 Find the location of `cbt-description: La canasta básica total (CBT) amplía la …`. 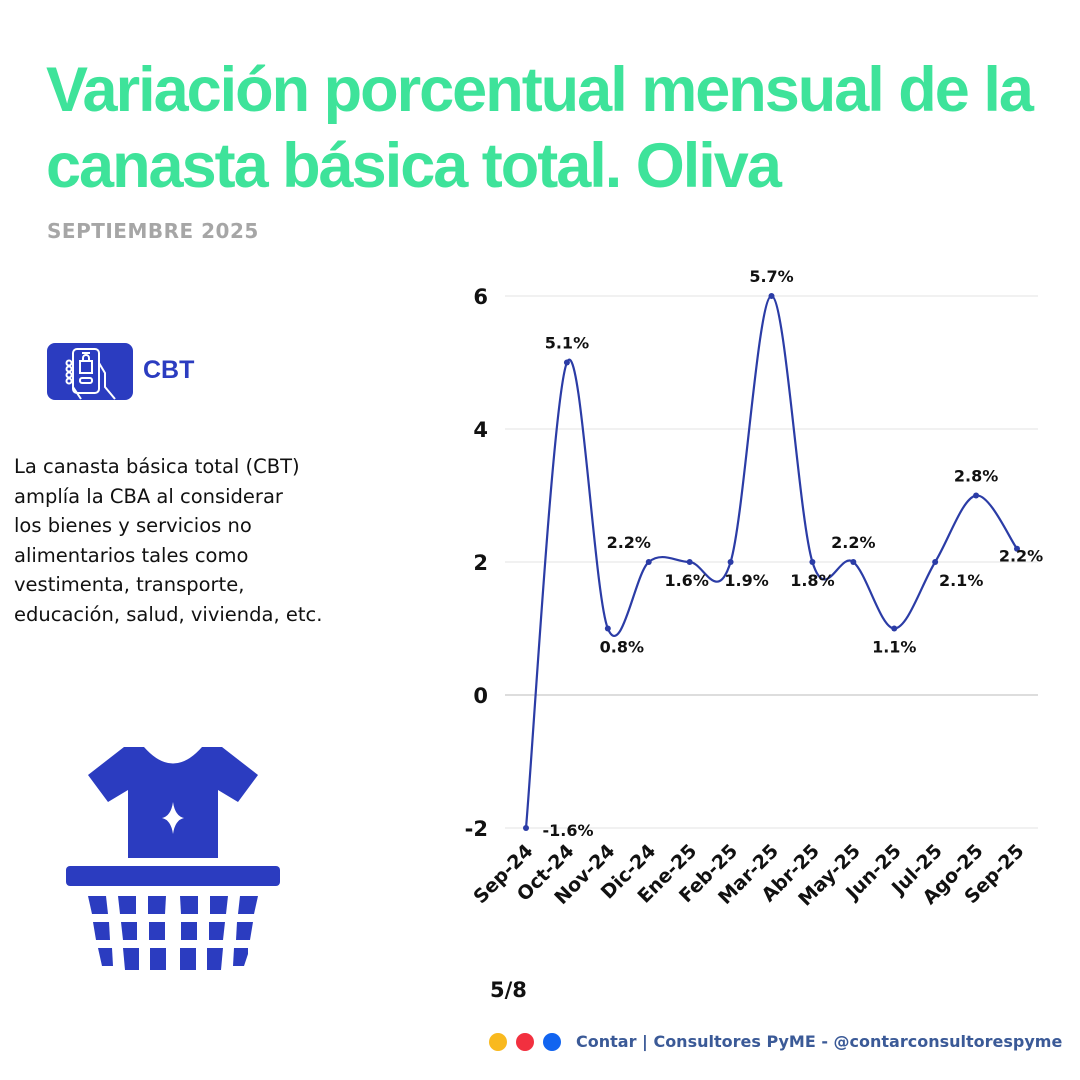

cbt-description: La canasta básica total (CBT) amplía la … is located at coordinates (168, 540).